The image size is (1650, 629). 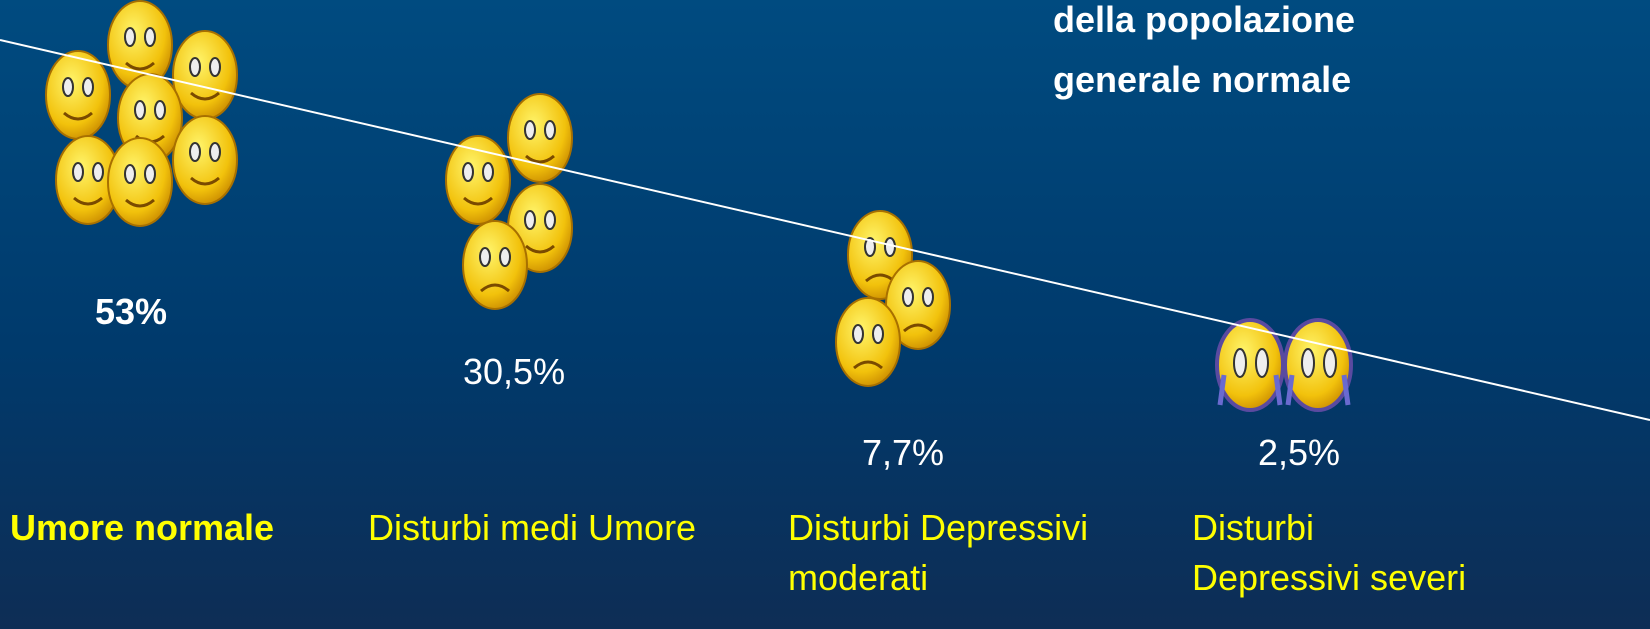 I want to click on happy-faces, so click(x=141, y=114).